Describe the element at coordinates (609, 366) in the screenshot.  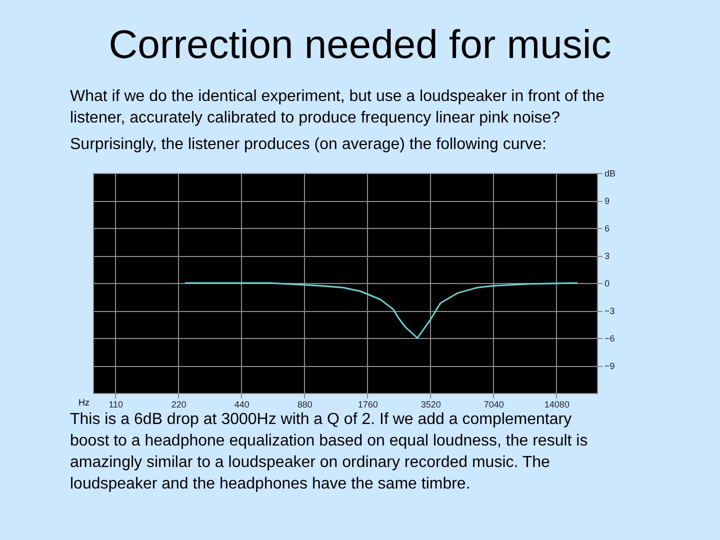
I see `y-tick-label: −9` at that location.